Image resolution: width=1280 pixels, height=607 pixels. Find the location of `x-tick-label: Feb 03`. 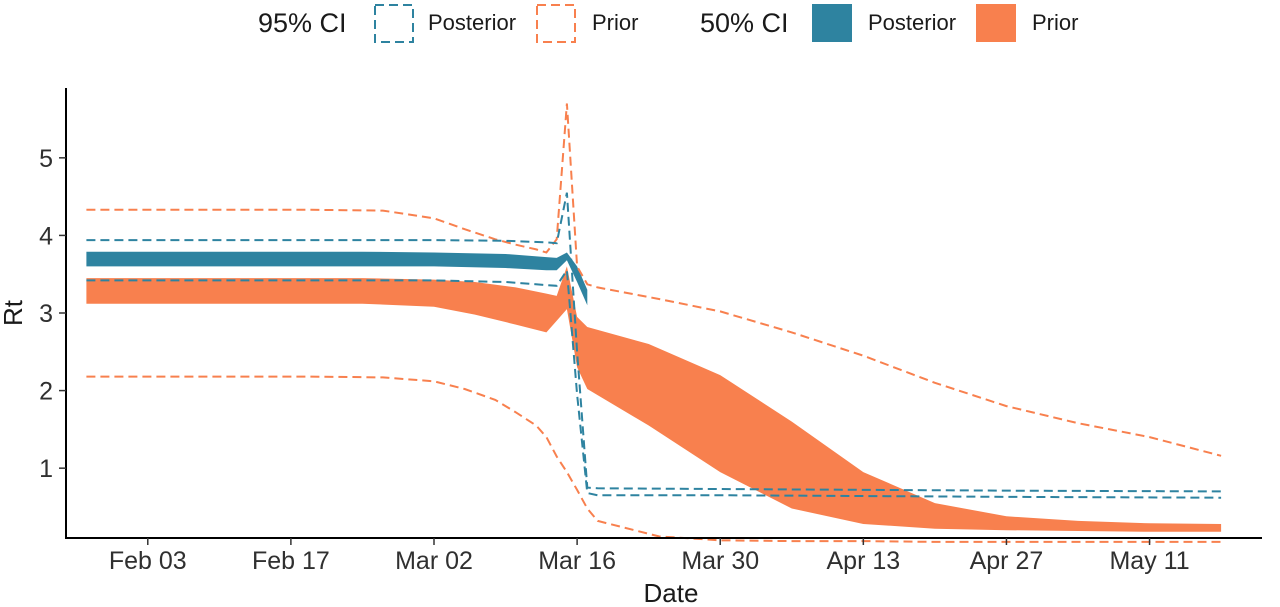

x-tick-label: Feb 03 is located at coordinates (148, 561).